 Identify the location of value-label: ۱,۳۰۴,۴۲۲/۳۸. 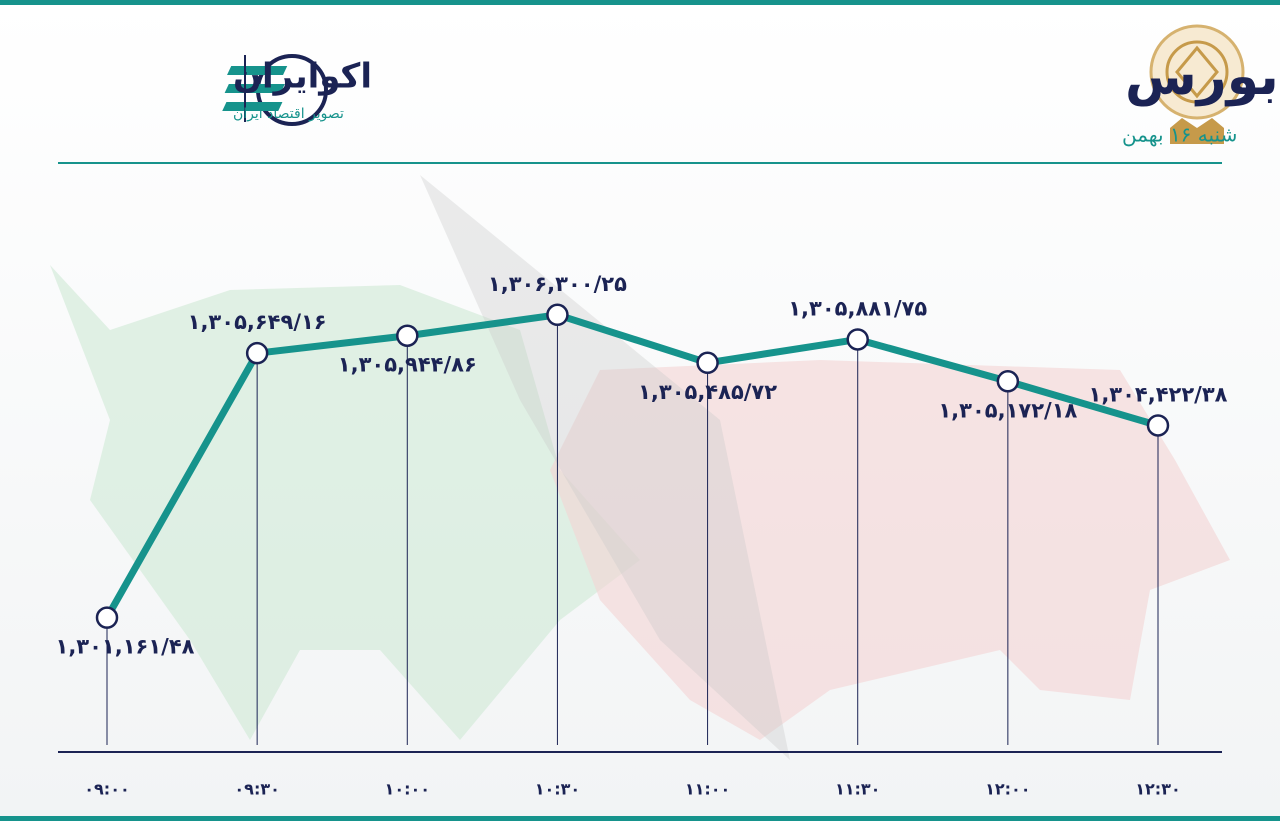
(1158, 394).